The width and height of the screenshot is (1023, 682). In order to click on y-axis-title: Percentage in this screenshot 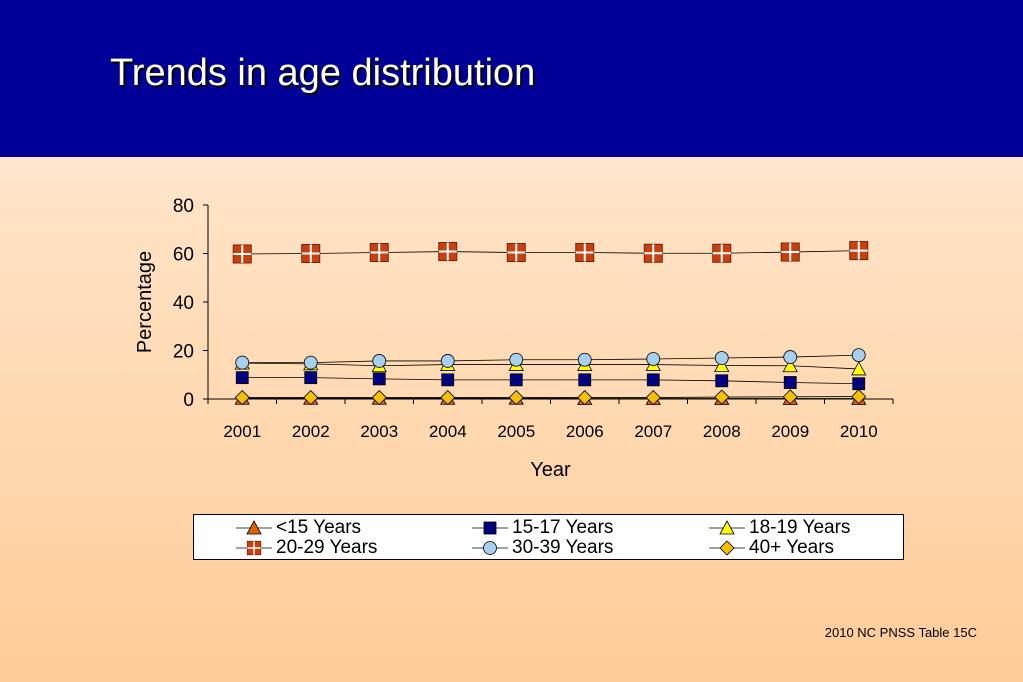, I will do `click(145, 302)`.